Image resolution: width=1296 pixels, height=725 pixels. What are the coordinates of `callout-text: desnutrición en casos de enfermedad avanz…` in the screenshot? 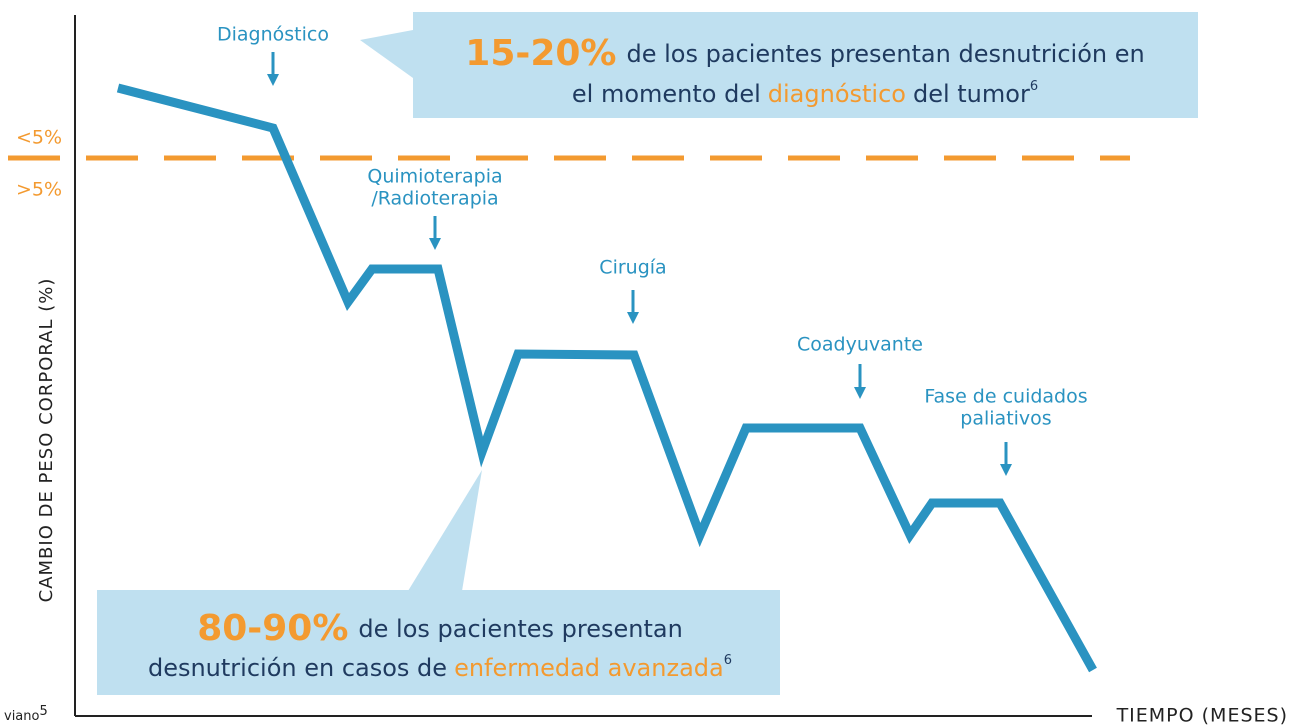 It's located at (440, 668).